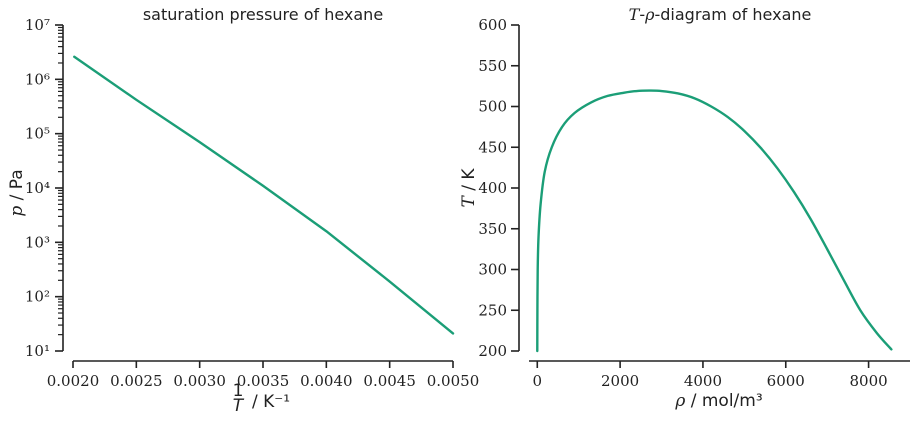 Image resolution: width=917 pixels, height=421 pixels. I want to click on left-y-tick-label: 10², so click(37, 297).